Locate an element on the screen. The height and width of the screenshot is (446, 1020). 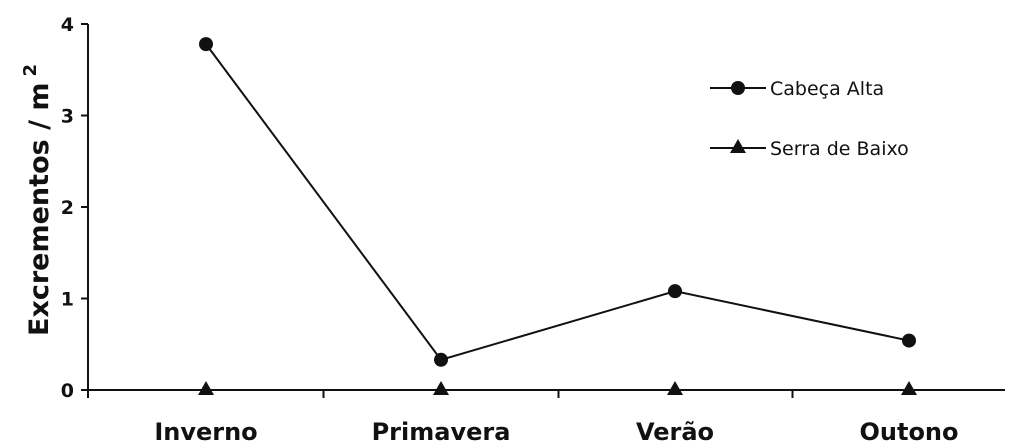
legend: Cabeça Alta Serra de Baixo is located at coordinates (809, 119).